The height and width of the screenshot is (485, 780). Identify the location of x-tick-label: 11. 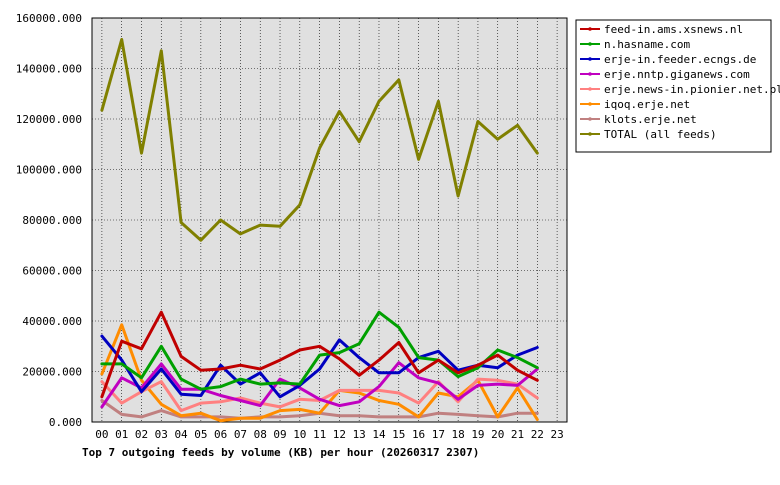
(319, 434).